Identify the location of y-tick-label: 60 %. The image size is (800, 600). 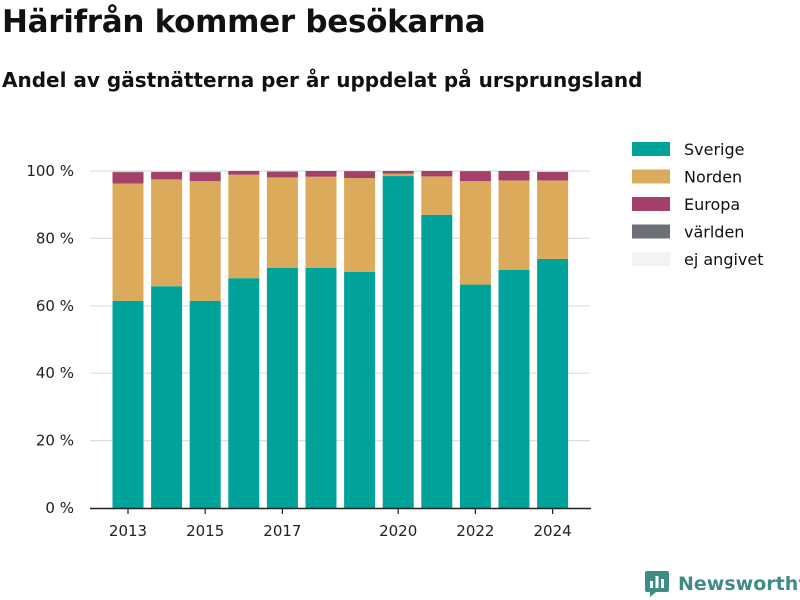
(55, 306).